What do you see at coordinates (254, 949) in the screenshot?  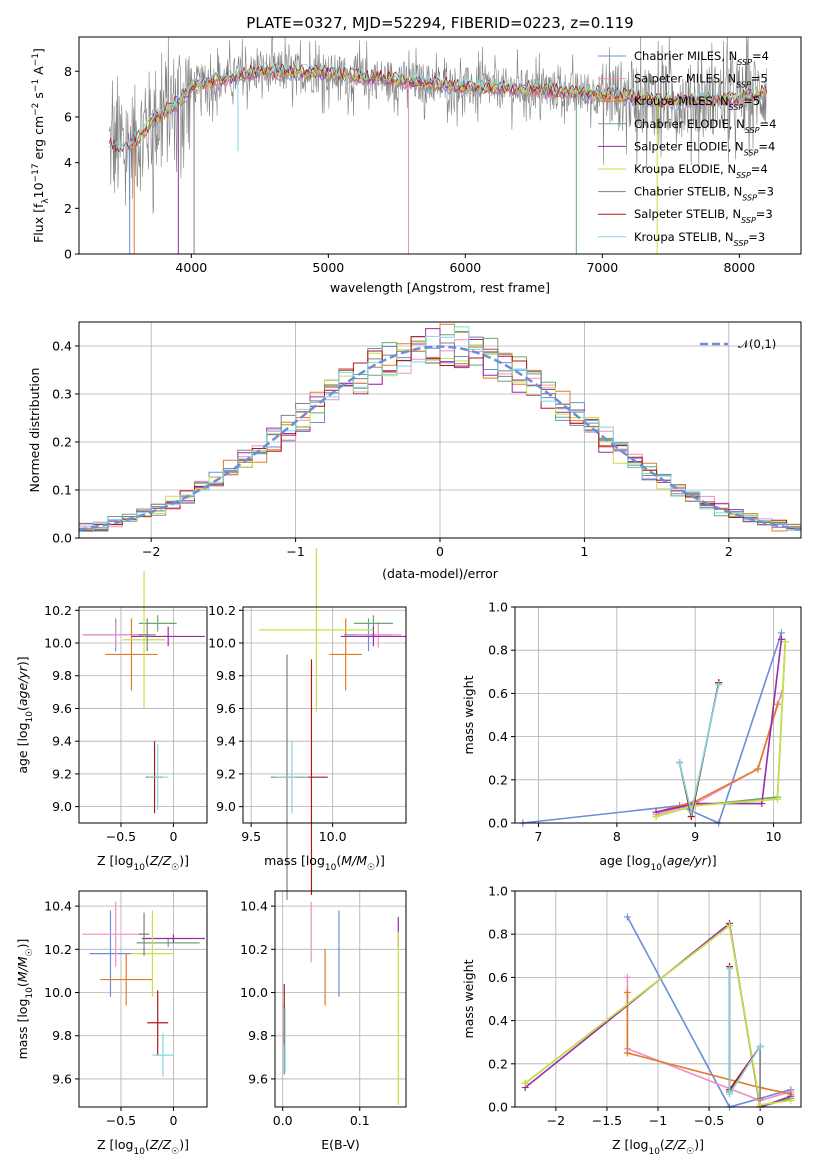 I see `y-tick-label: 10.2` at bounding box center [254, 949].